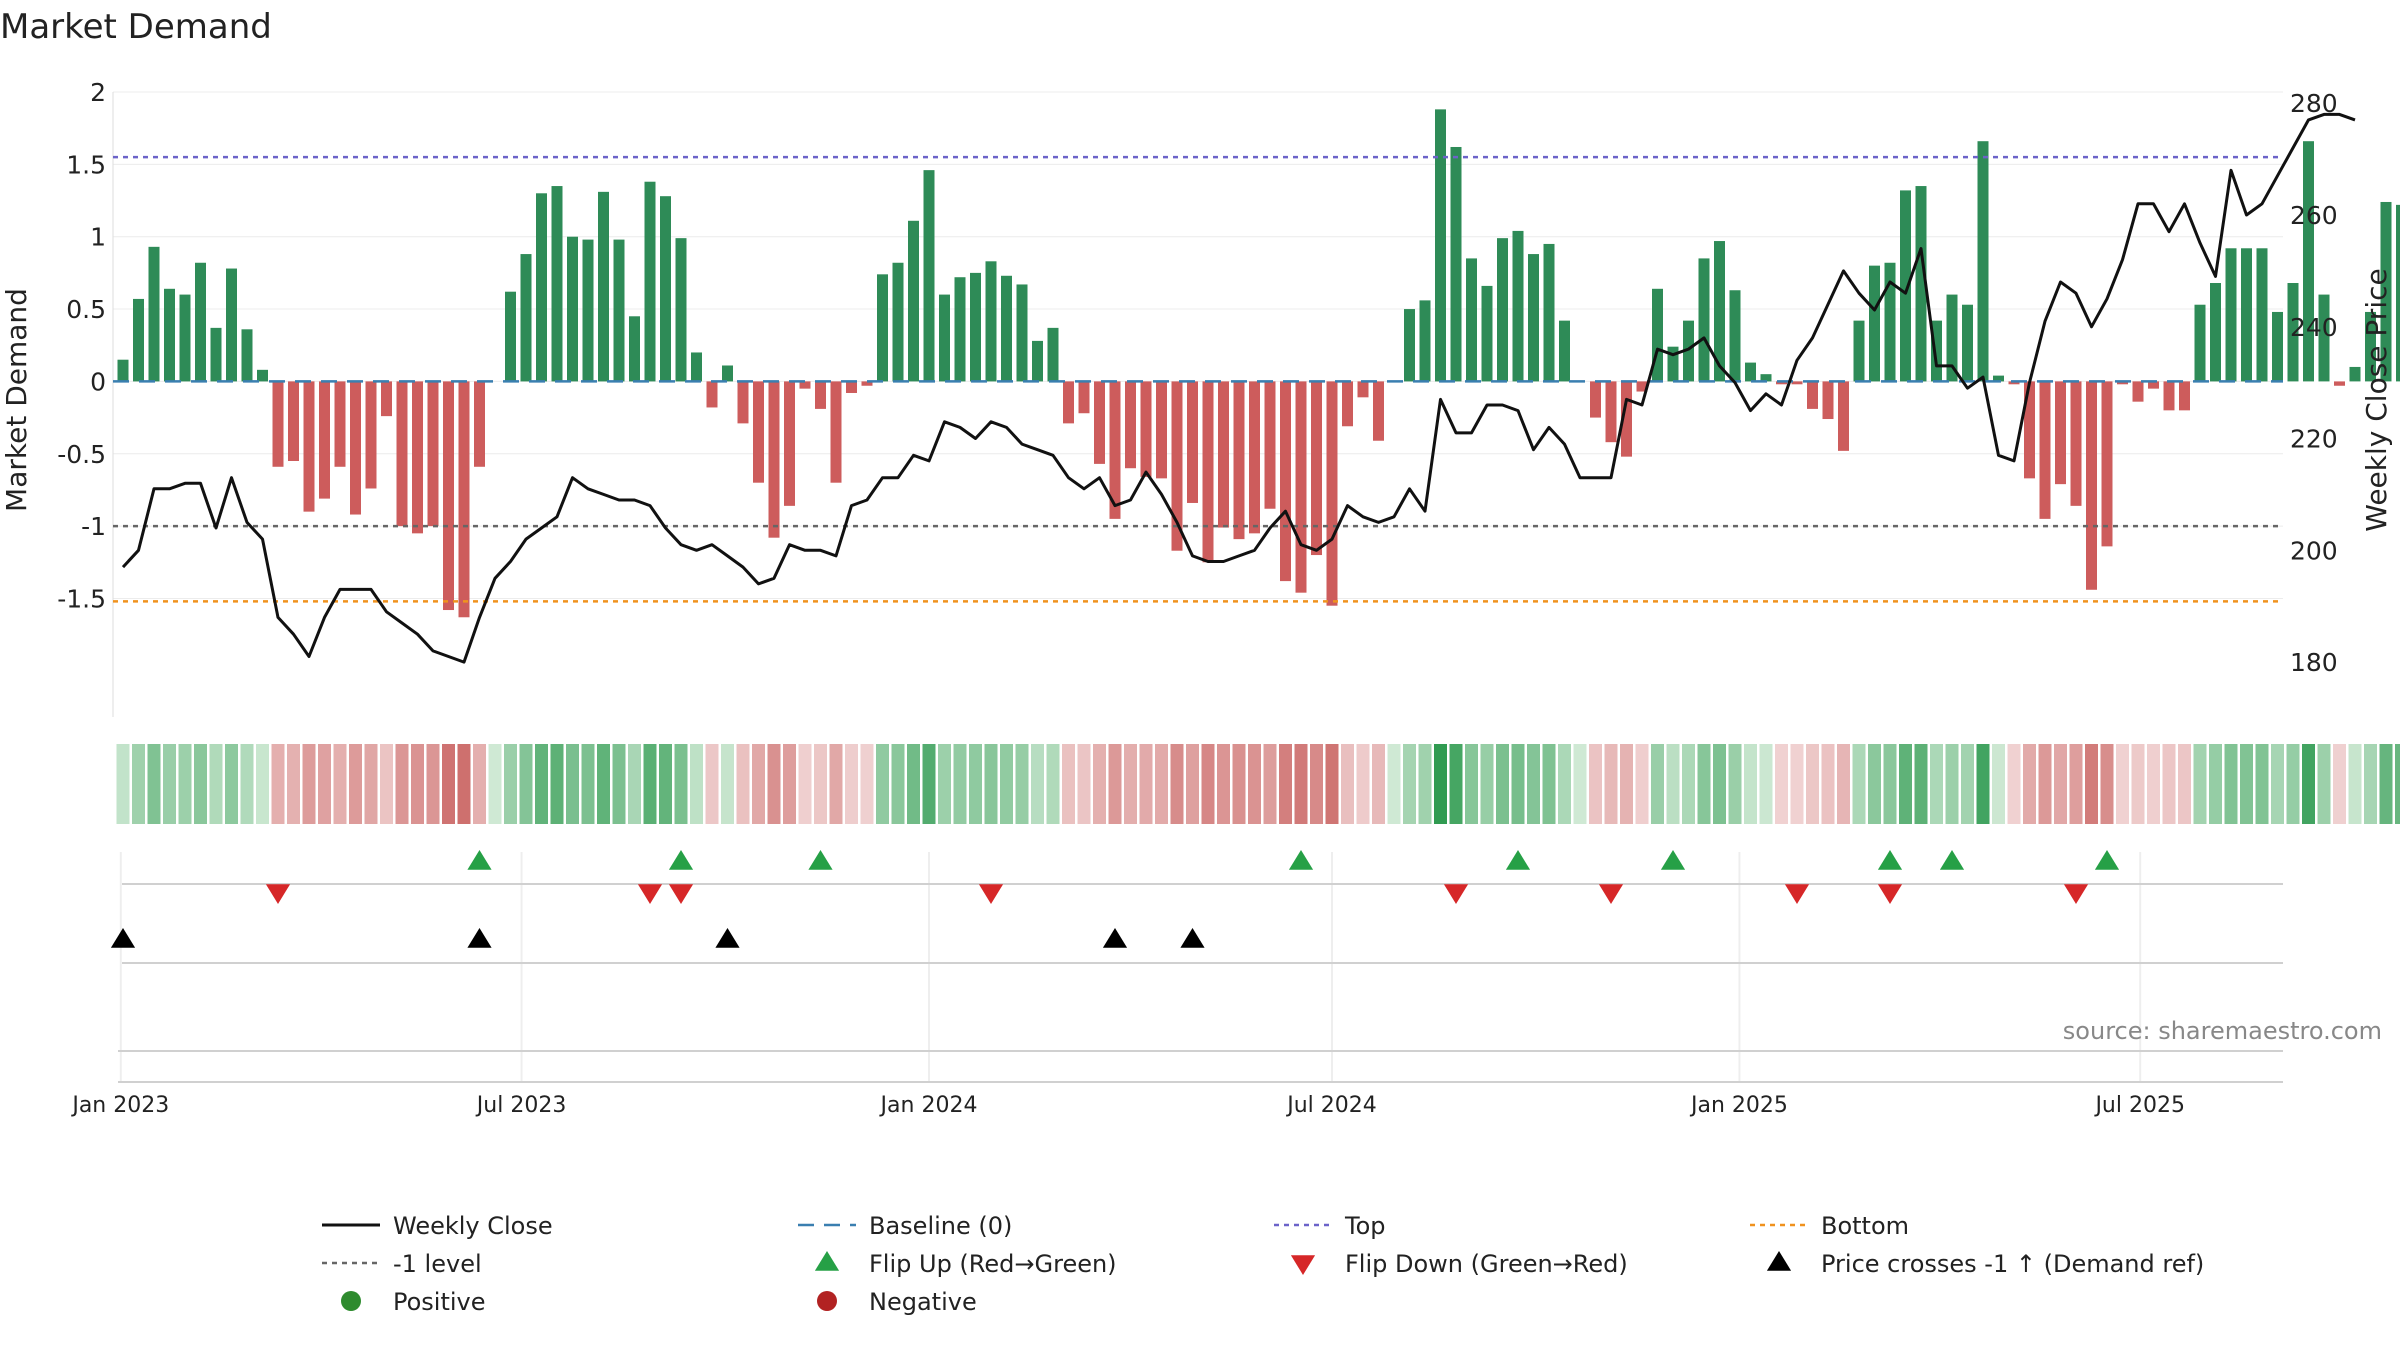 This screenshot has width=2400, height=1350. Describe the element at coordinates (940, 1226) in the screenshot. I see `legend-baseline-0-label: Baseline (0)` at that location.